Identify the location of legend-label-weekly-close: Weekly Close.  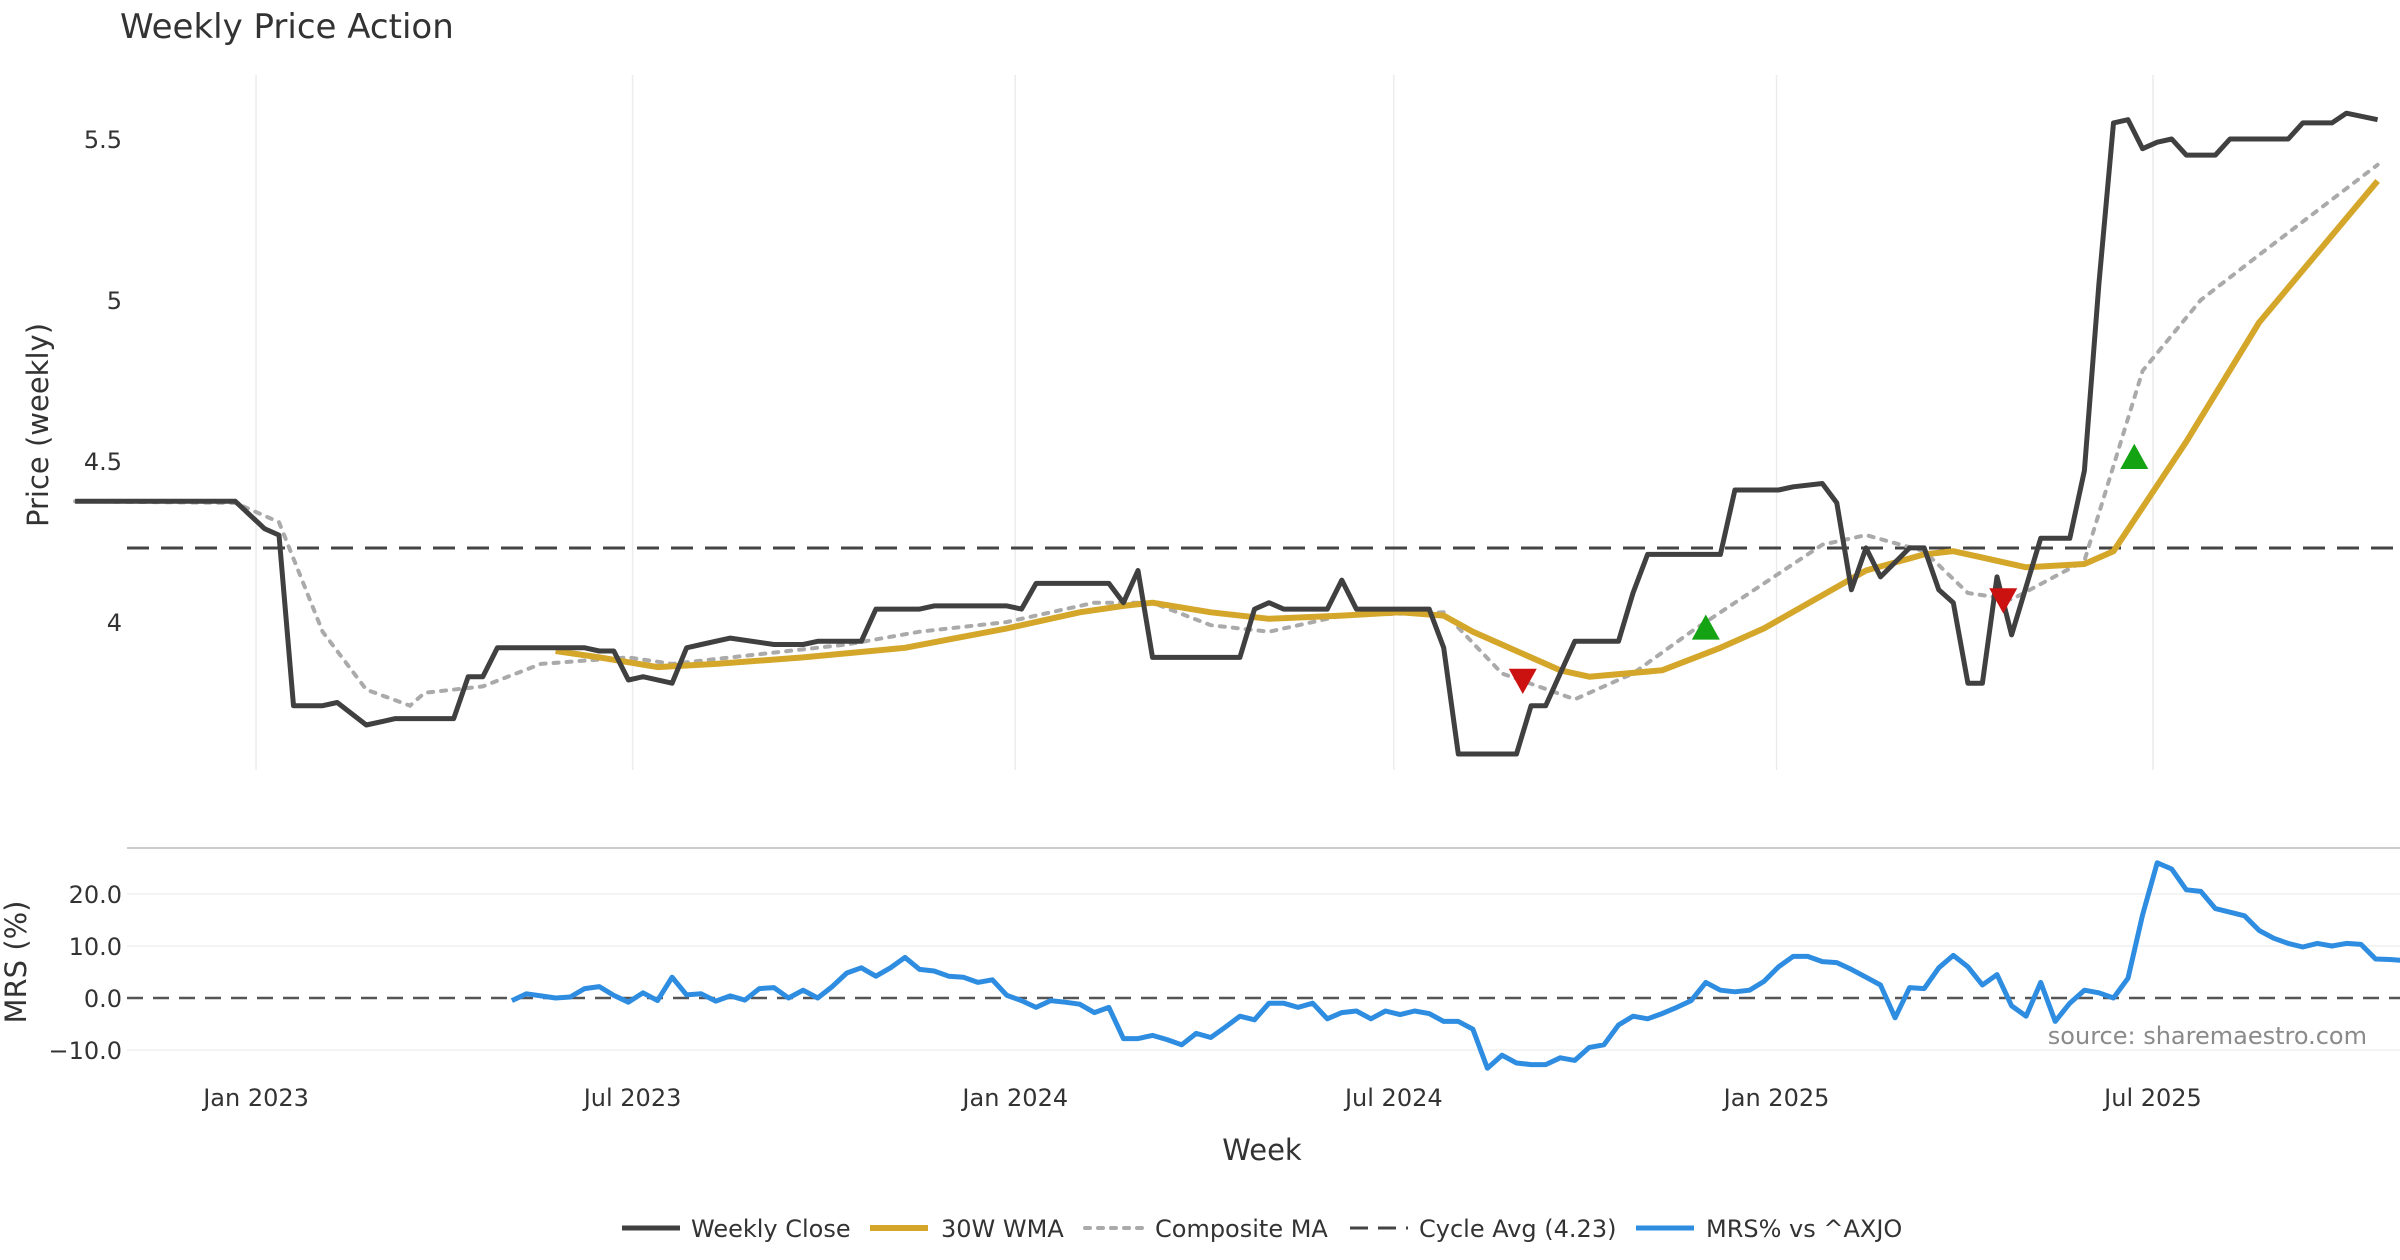
(771, 1229).